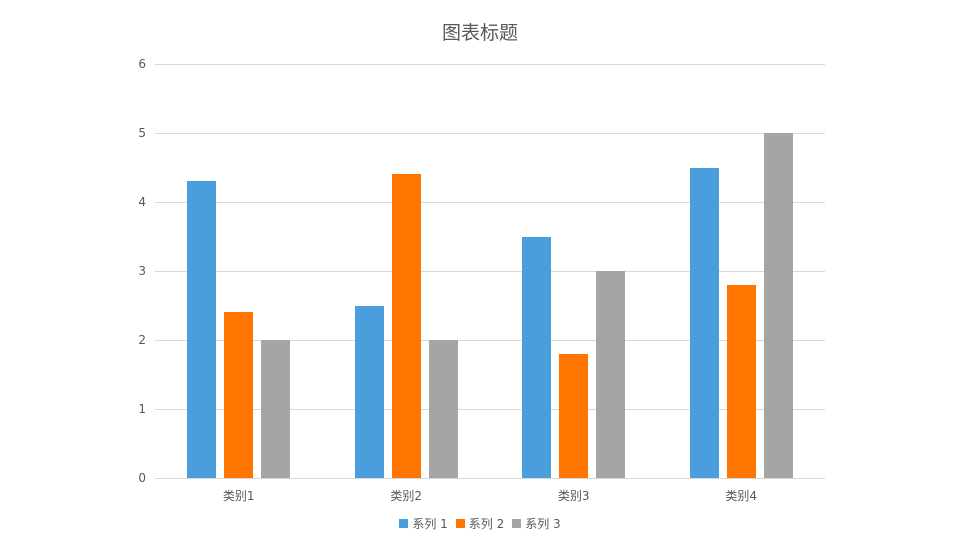 The width and height of the screenshot is (960, 540). What do you see at coordinates (142, 64) in the screenshot?
I see `y-tick-label: 6` at bounding box center [142, 64].